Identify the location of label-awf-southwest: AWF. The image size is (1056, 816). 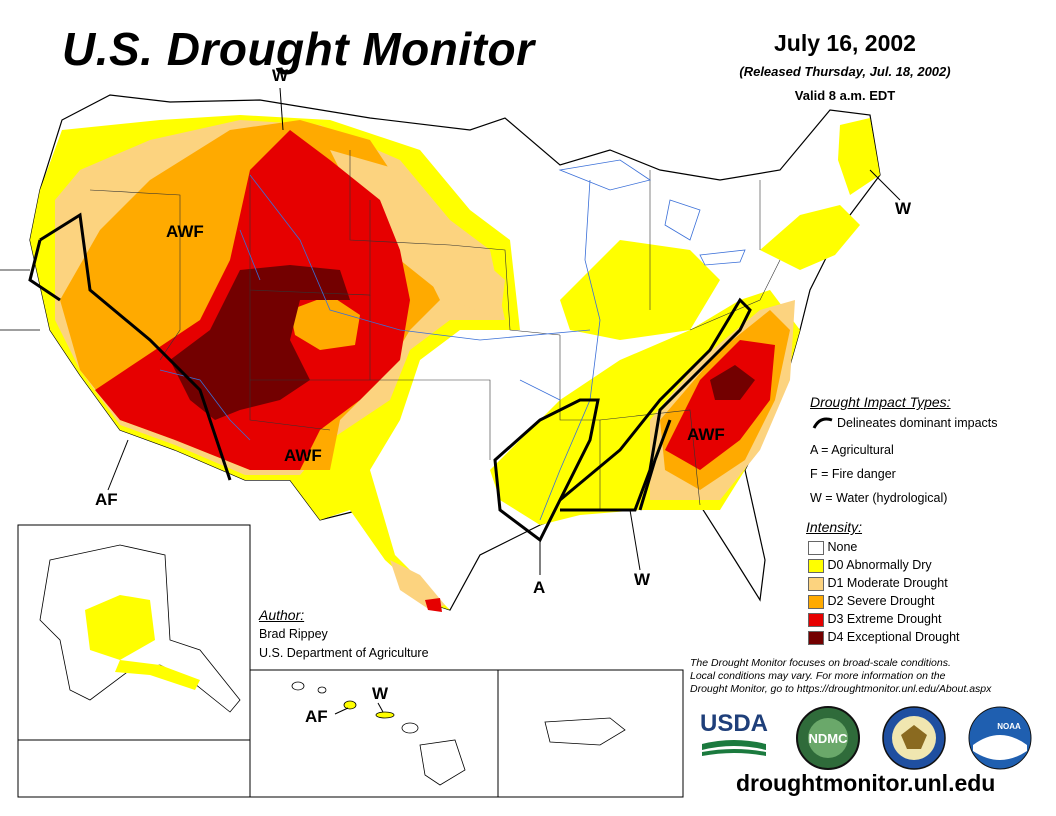
(303, 455).